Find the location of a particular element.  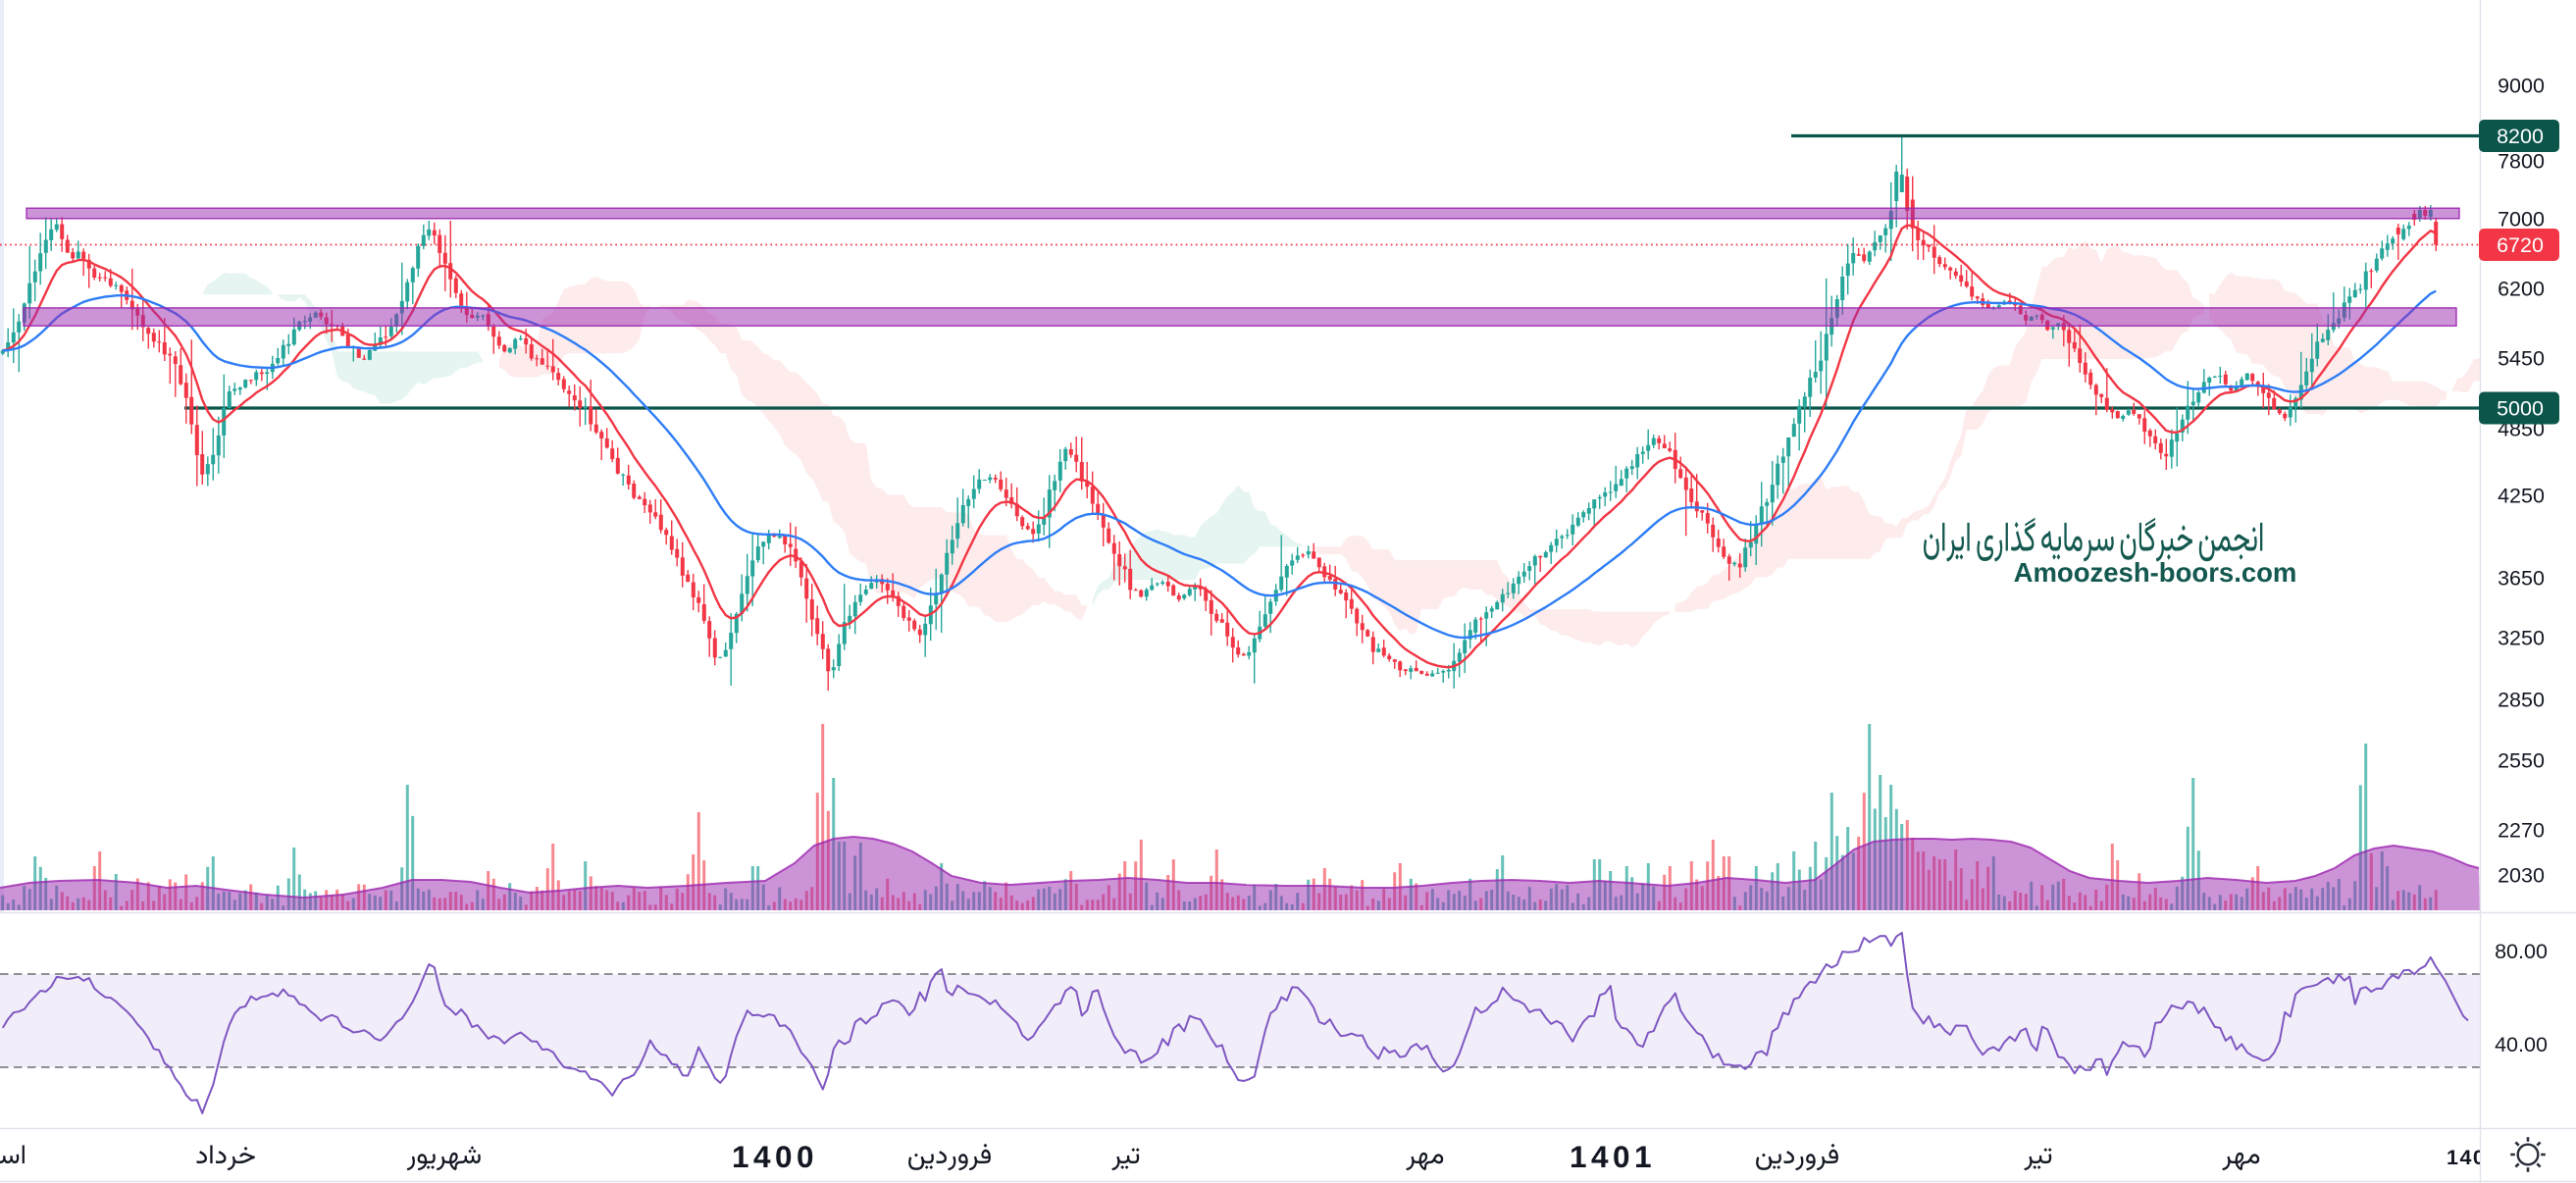

svg-text: 2270 is located at coordinates (2521, 831).